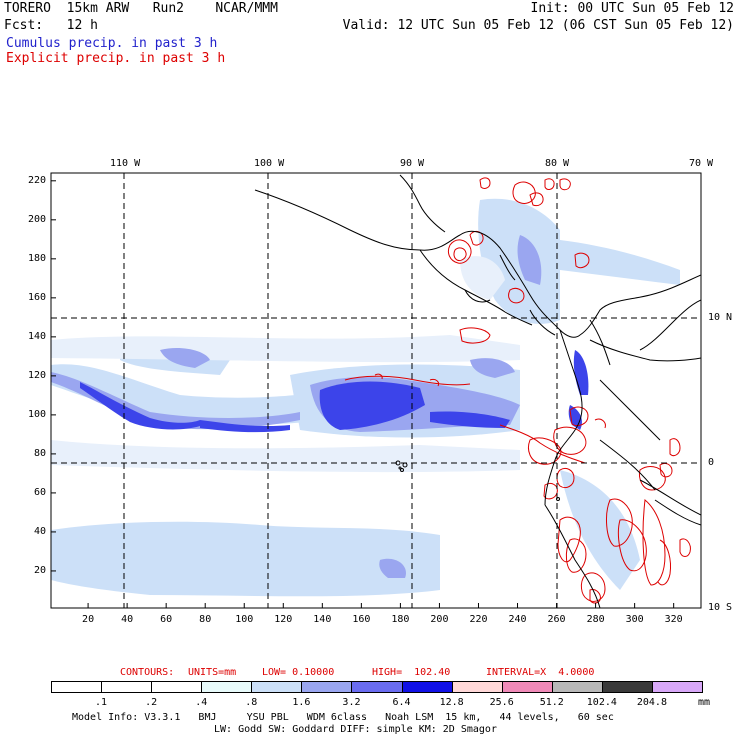 The height and width of the screenshot is (740, 740). Describe the element at coordinates (551, 702) in the screenshot. I see `colorbar-label: 51.2` at that location.